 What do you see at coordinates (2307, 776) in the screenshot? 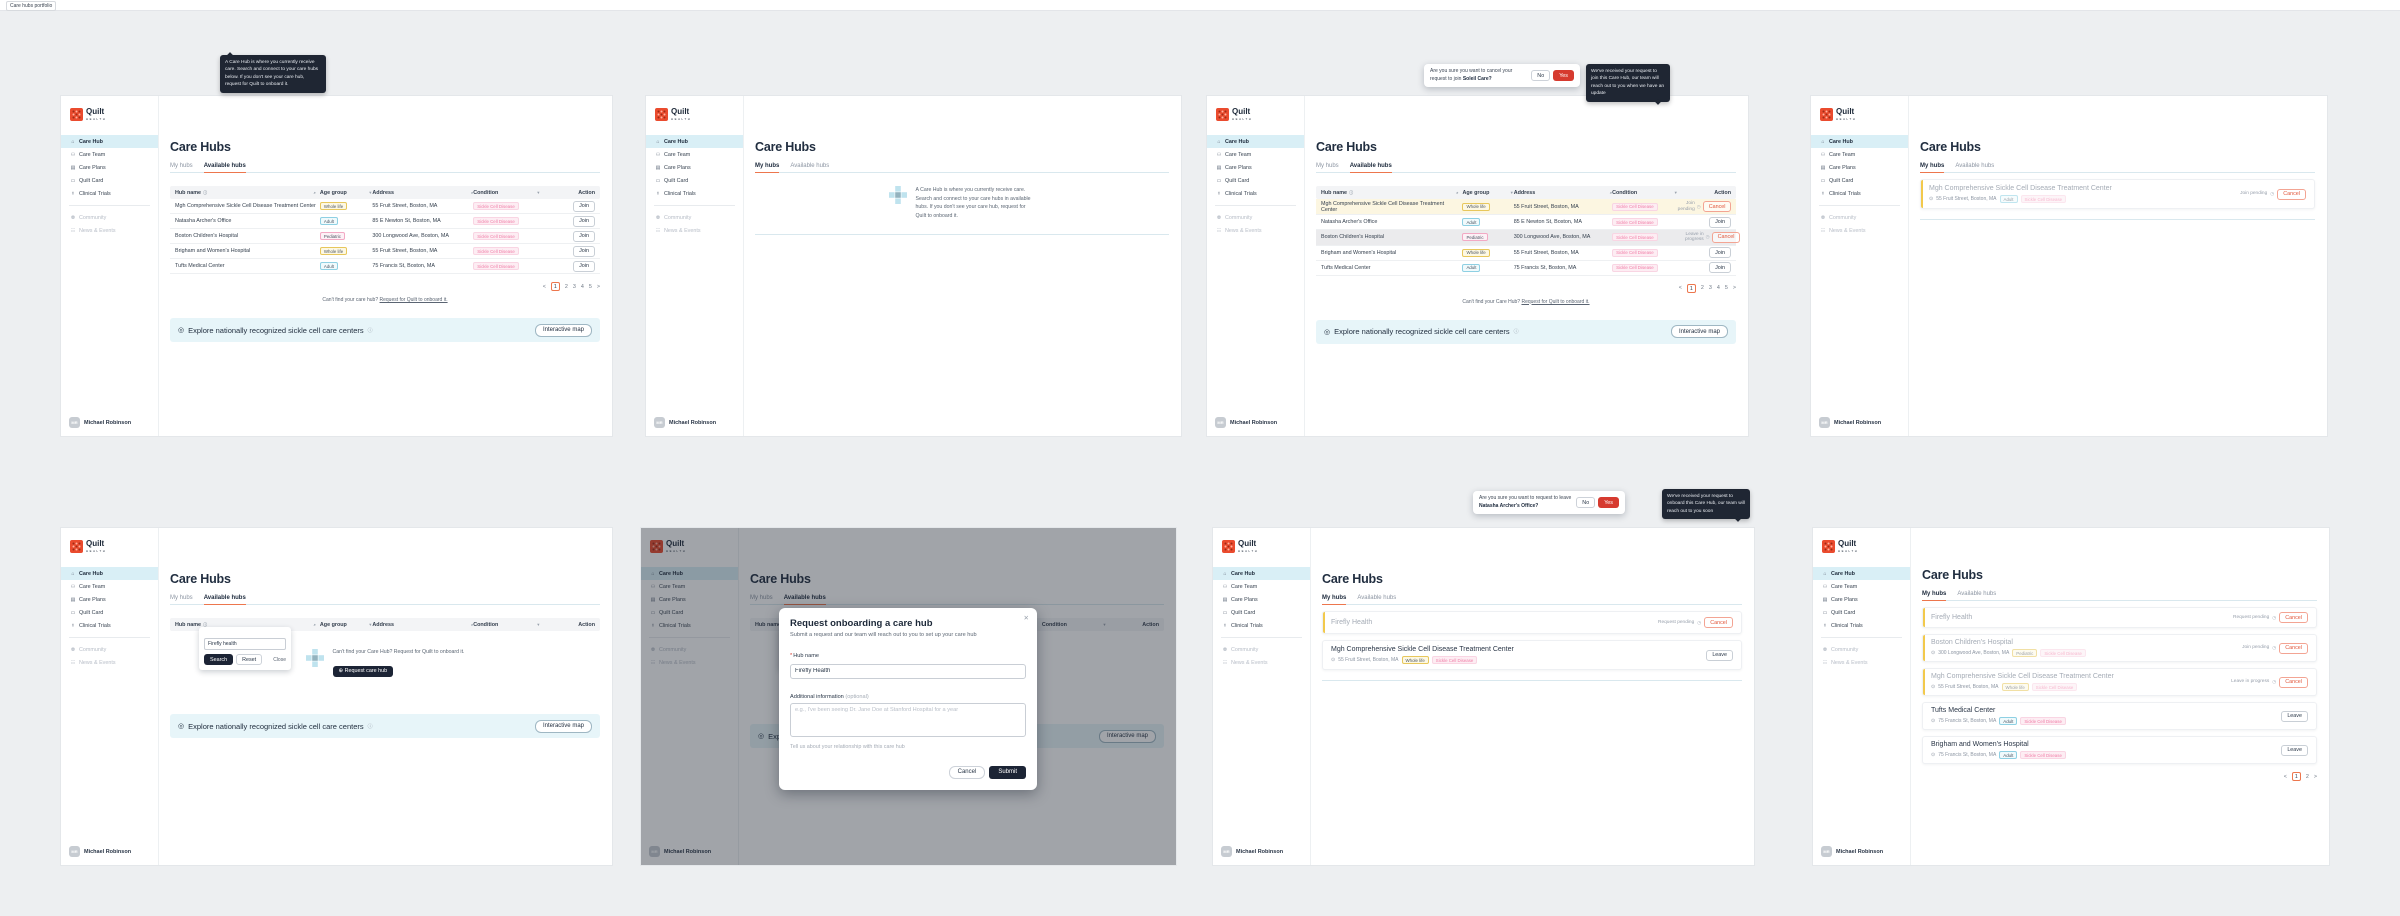
I see `page-2: 2` at bounding box center [2307, 776].